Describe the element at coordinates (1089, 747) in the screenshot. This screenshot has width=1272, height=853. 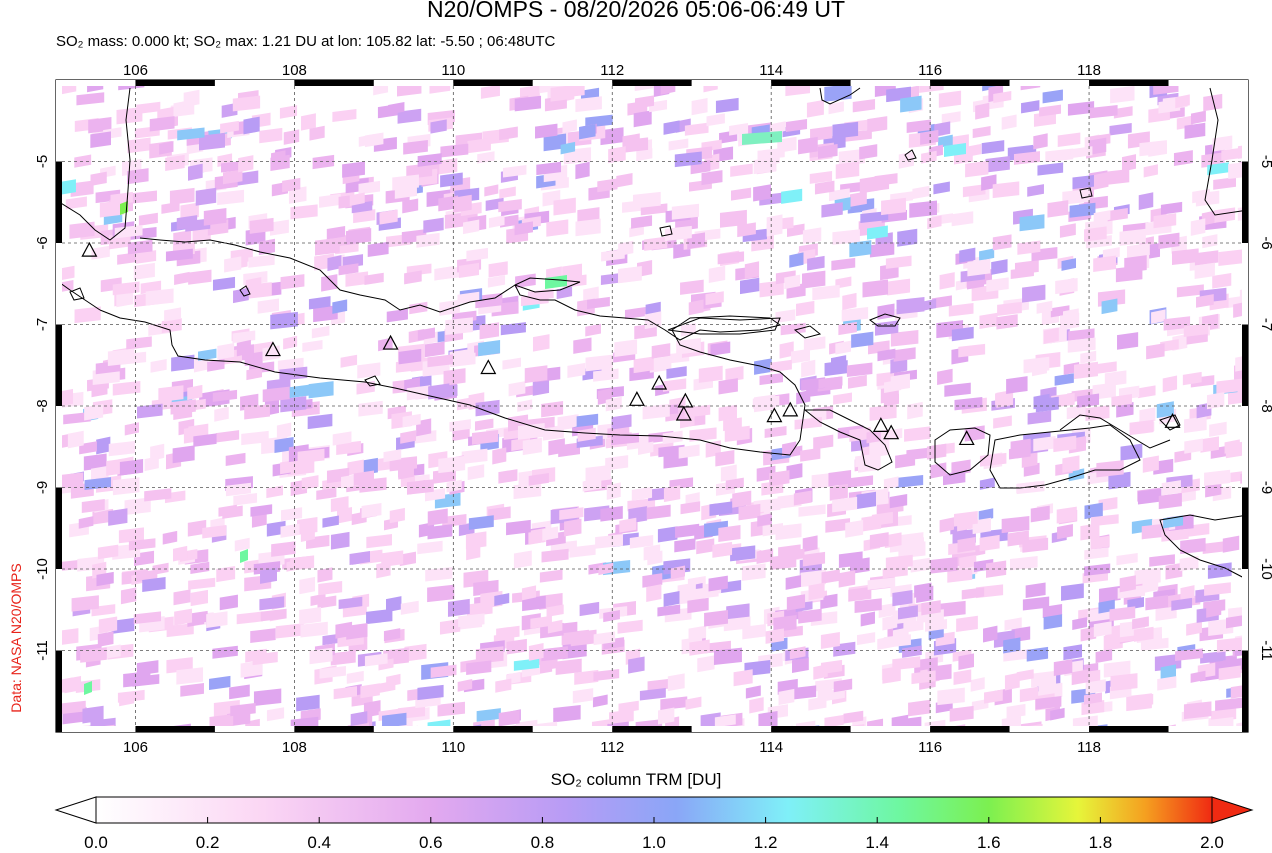
I see `lon-label-bottom: 118` at that location.